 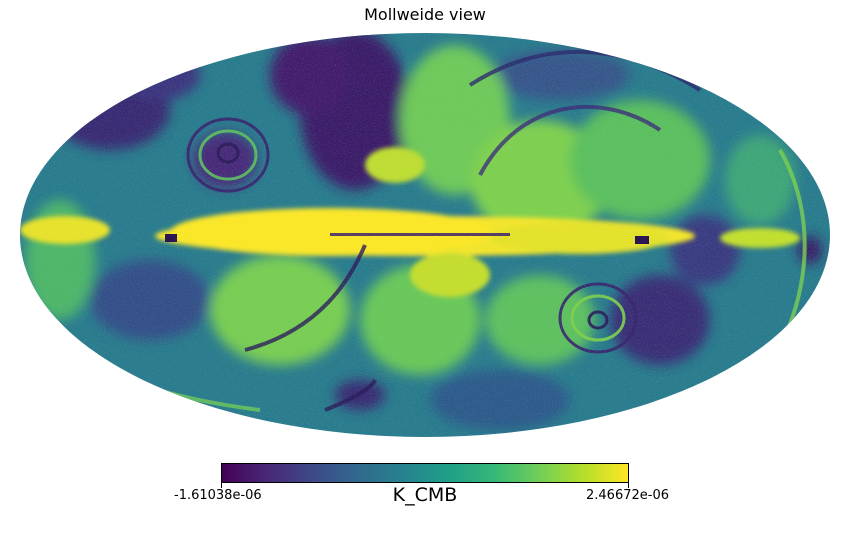 I want to click on colorbar-min-label: -1.61038e-06, so click(x=218, y=495).